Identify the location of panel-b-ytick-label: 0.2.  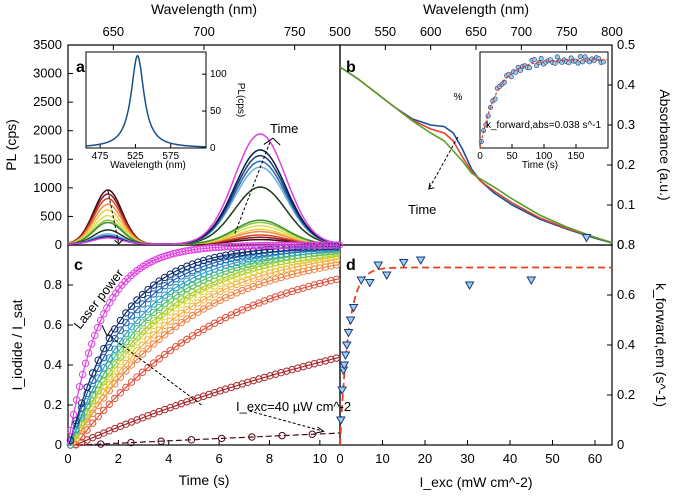
(626, 164).